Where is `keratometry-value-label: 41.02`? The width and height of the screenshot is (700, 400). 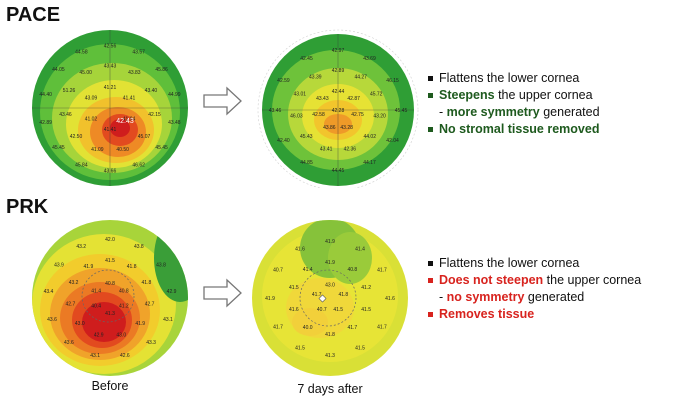
keratometry-value-label: 41.02 is located at coordinates (91, 119).